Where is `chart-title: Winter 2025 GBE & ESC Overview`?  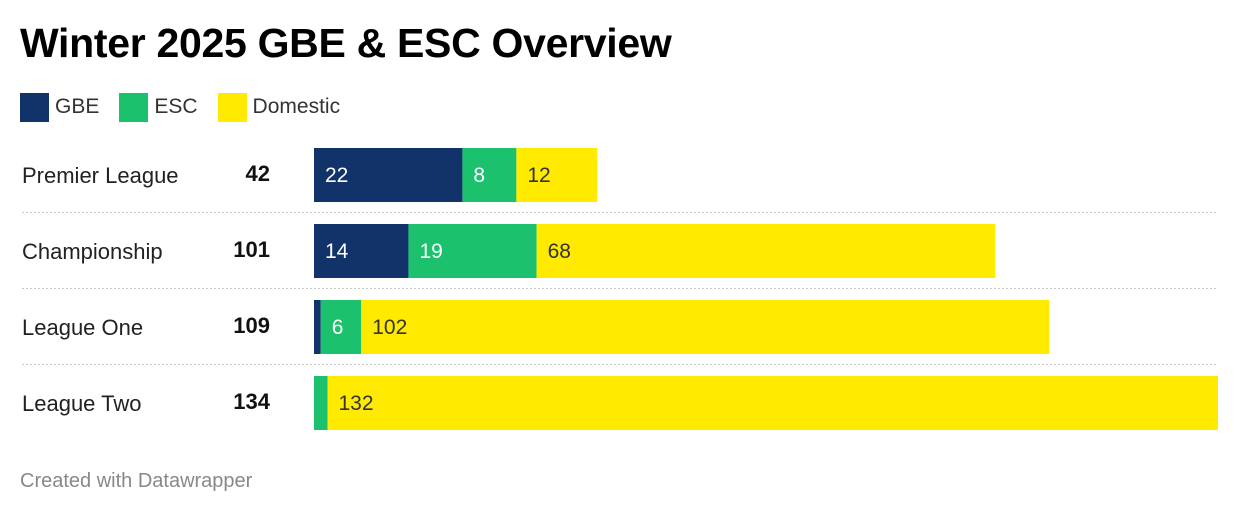
chart-title: Winter 2025 GBE & ESC Overview is located at coordinates (346, 43).